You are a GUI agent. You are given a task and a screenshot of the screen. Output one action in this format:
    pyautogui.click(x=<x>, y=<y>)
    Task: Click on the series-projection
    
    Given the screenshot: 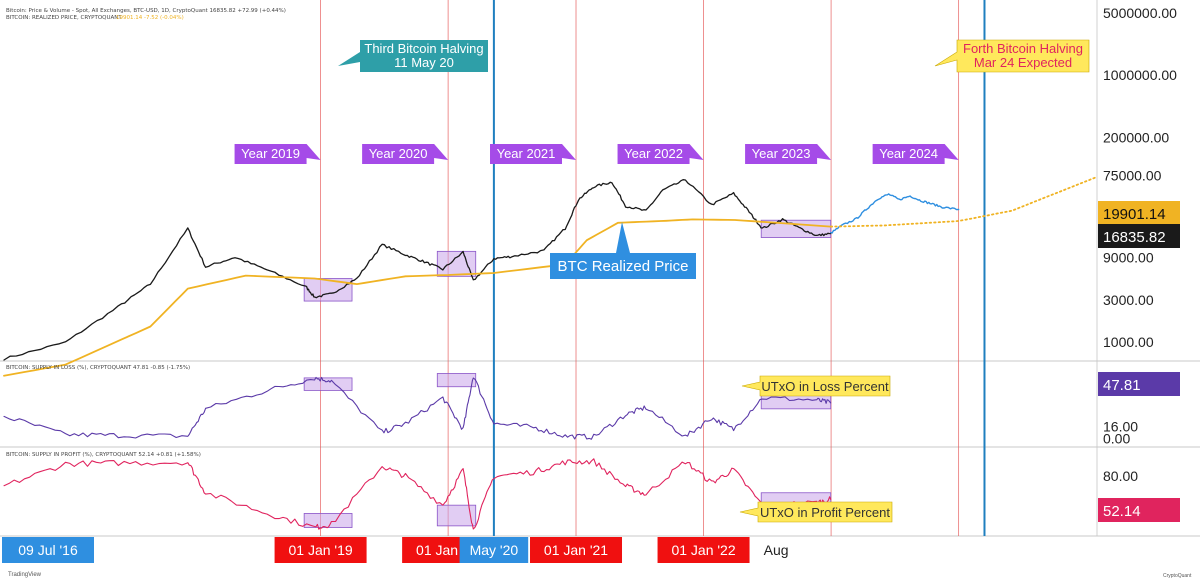 What is the action you would take?
    pyautogui.click(x=895, y=213)
    